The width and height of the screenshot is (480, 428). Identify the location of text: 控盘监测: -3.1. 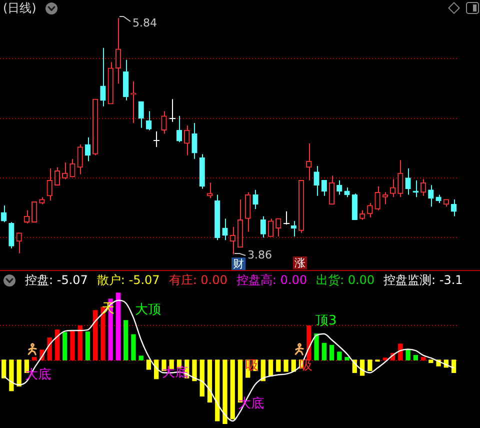
(423, 280).